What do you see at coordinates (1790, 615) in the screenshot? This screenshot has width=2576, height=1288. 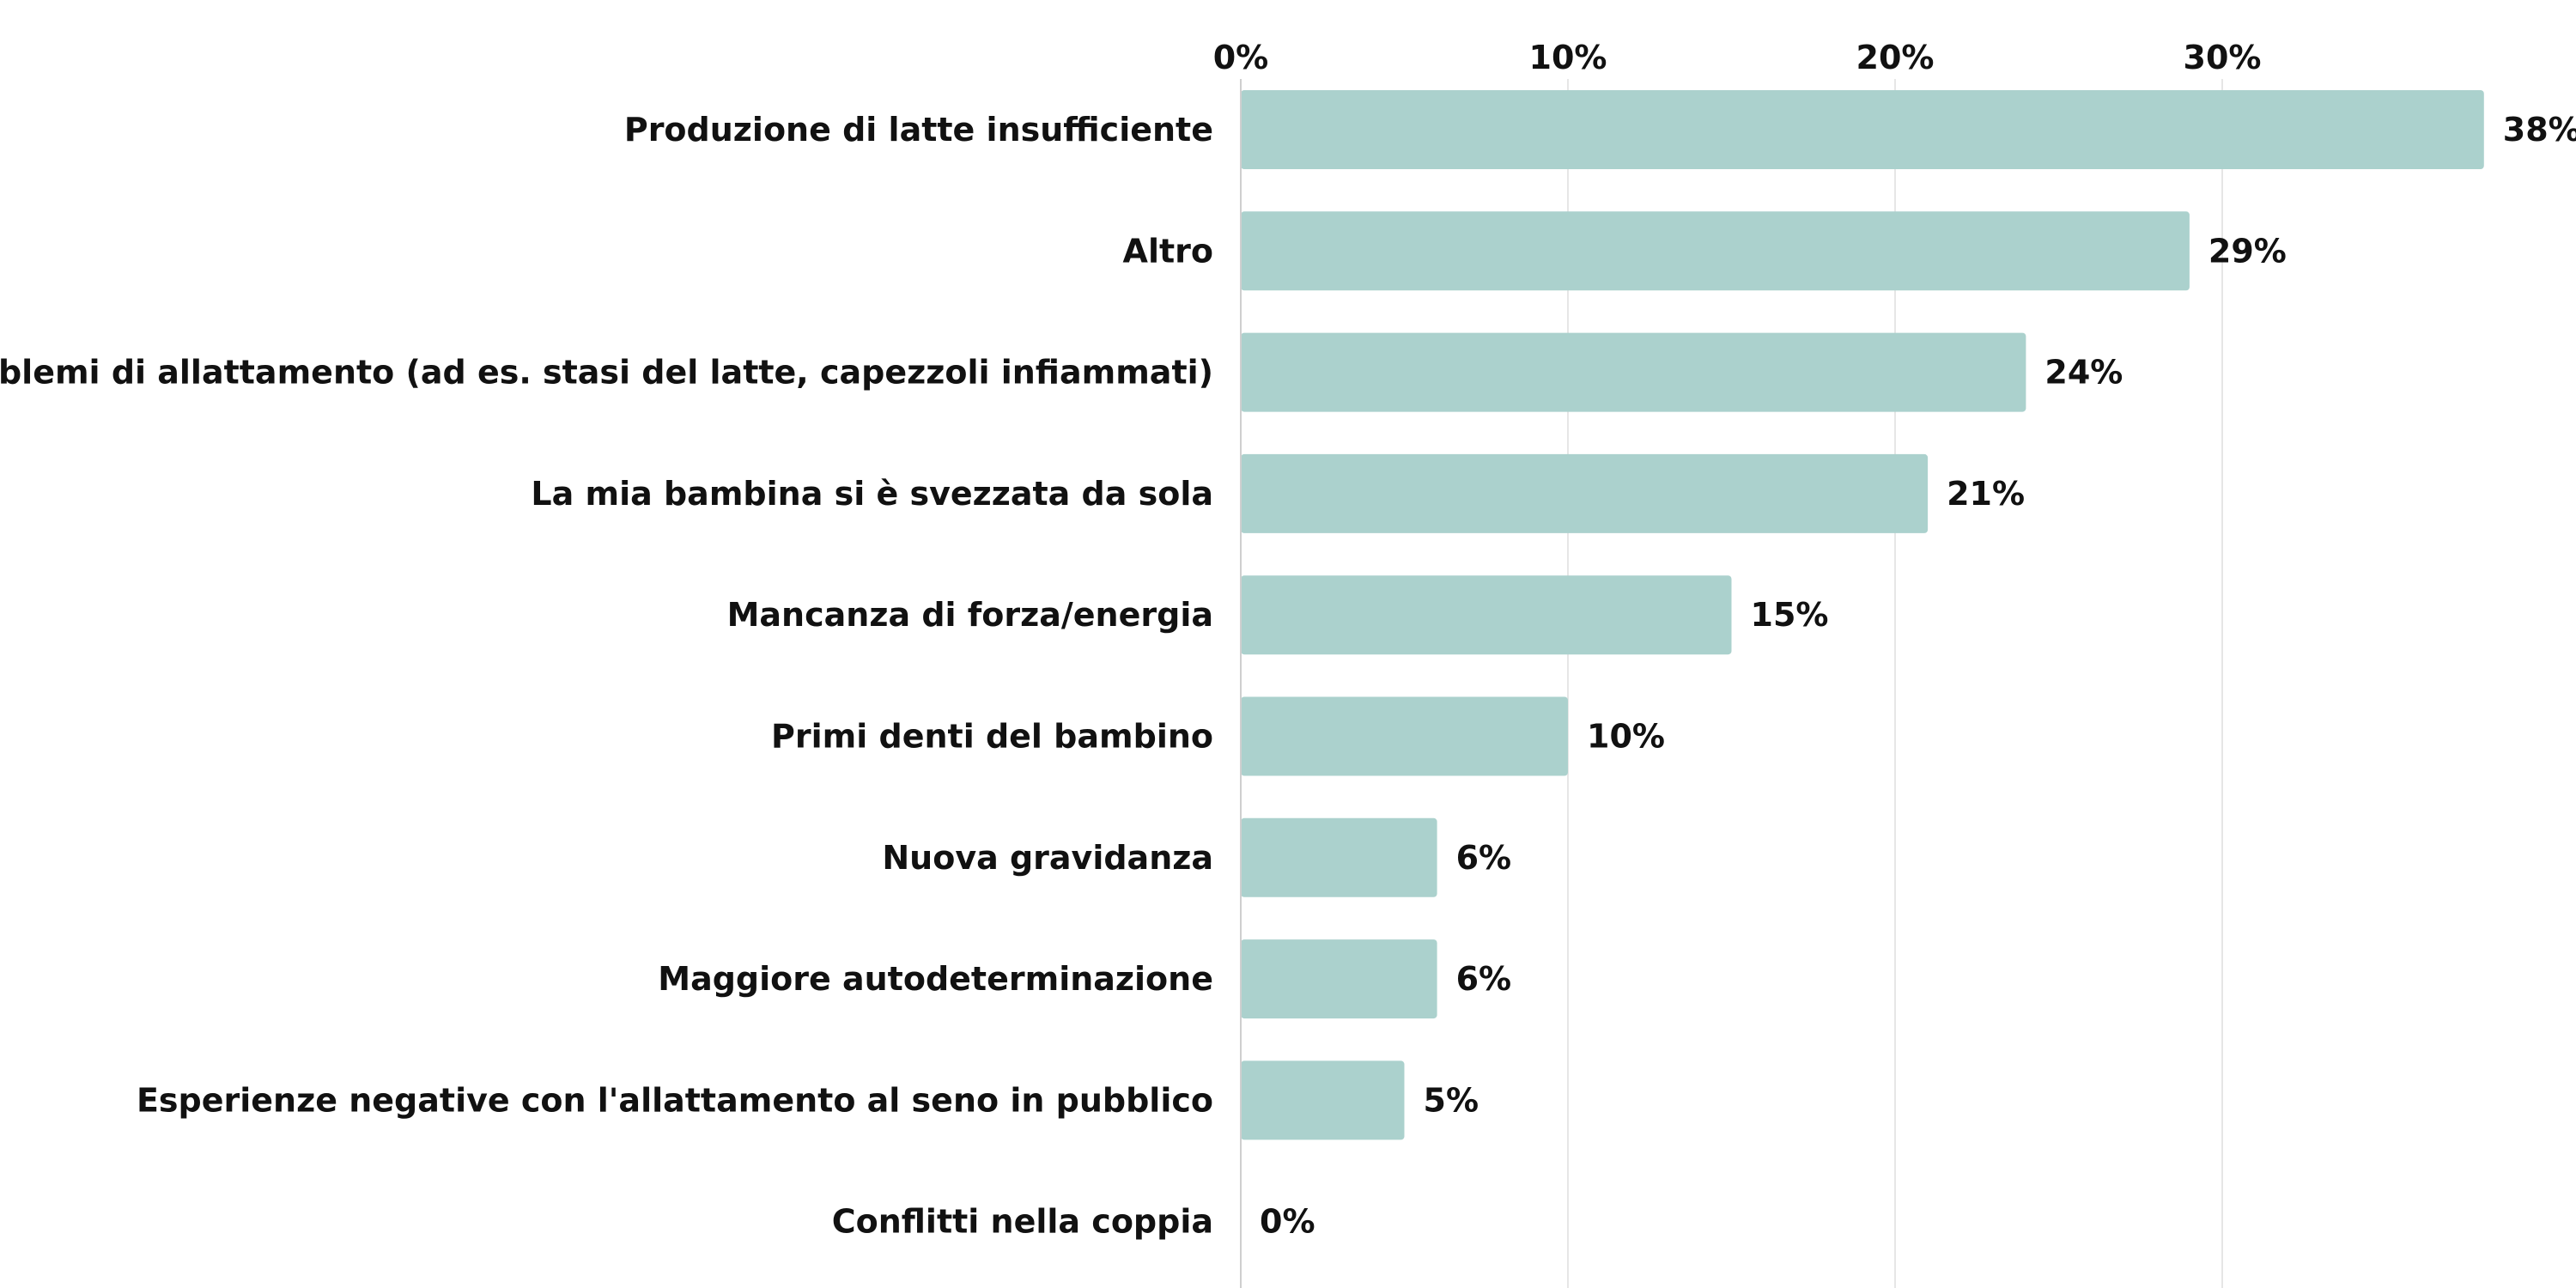 I see `value-label: 15%` at bounding box center [1790, 615].